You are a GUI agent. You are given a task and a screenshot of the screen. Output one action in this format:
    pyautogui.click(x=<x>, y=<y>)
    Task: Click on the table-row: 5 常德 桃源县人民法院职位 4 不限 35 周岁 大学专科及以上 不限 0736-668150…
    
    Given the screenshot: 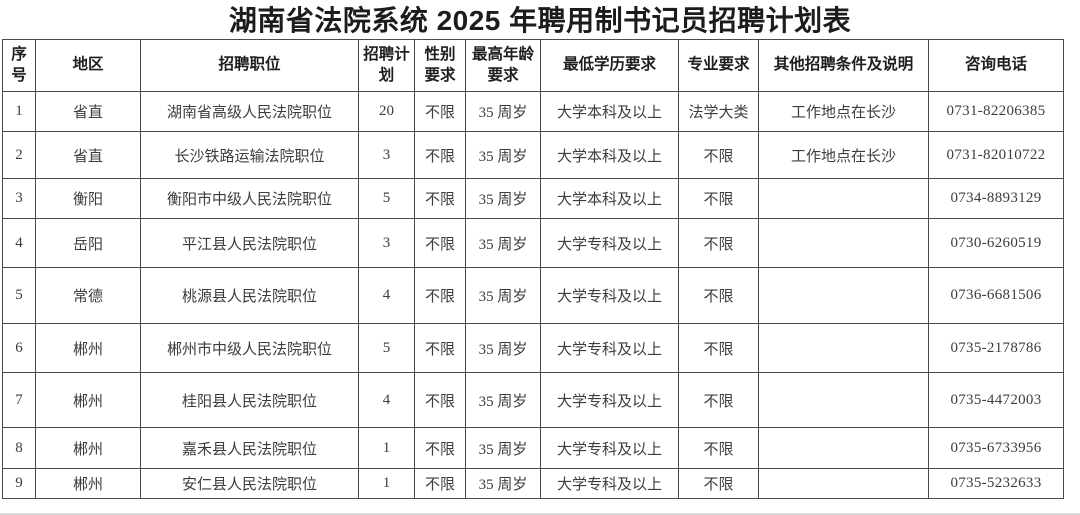 What is the action you would take?
    pyautogui.click(x=533, y=295)
    